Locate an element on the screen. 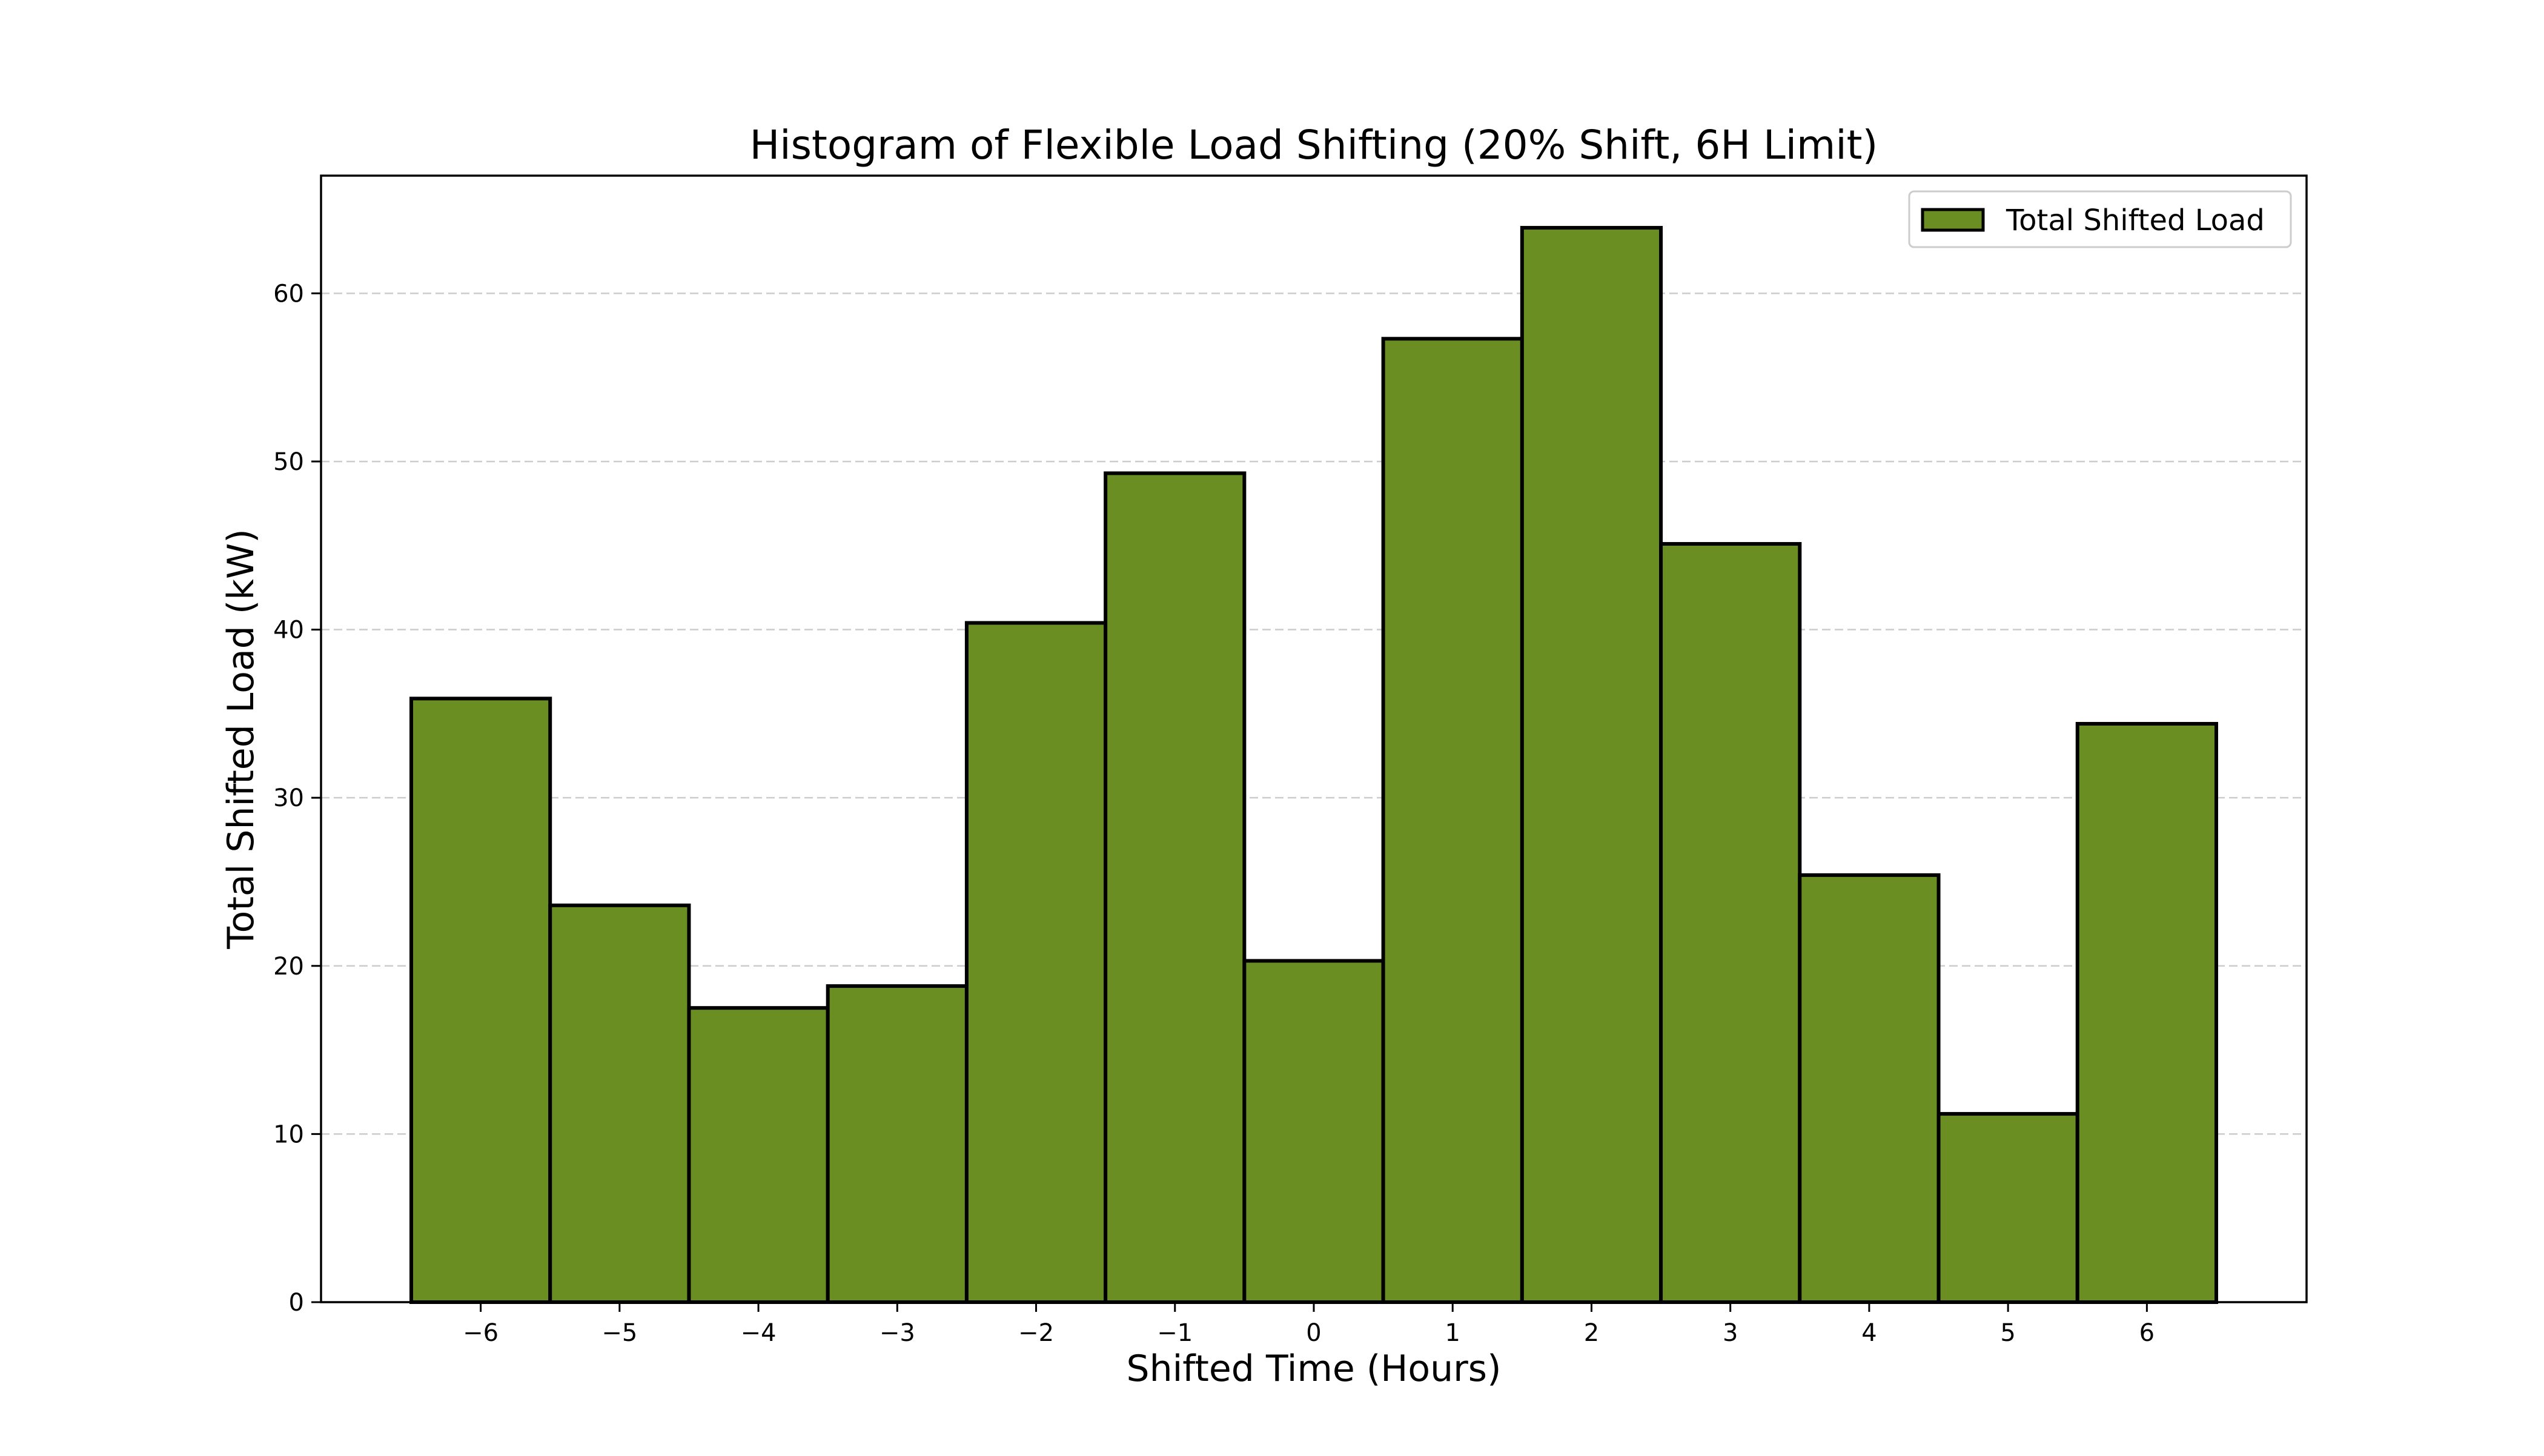 The image size is (2544, 1456). x-tick-label--3: −3 is located at coordinates (897, 1333).